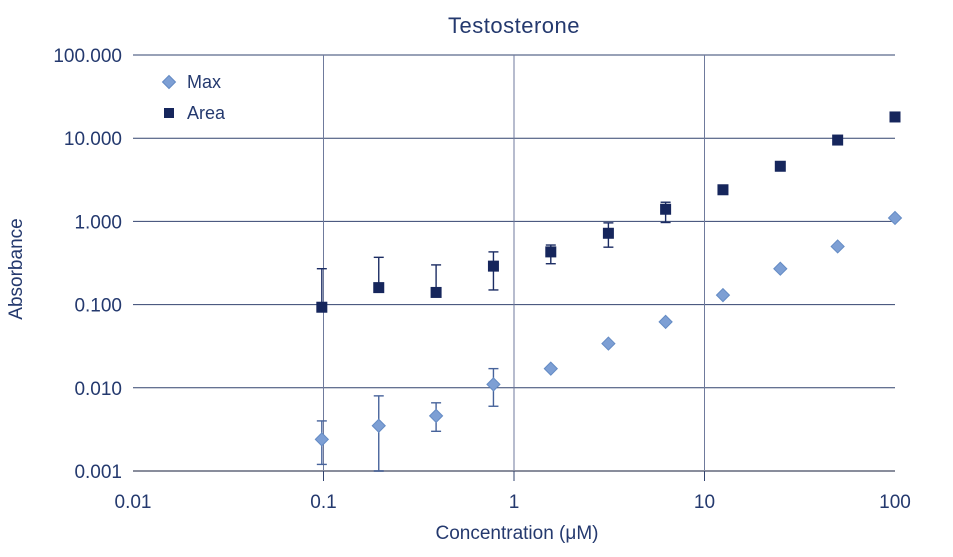 The height and width of the screenshot is (557, 953). Describe the element at coordinates (516, 533) in the screenshot. I see `x-axis-label: Concentration (μM)` at that location.